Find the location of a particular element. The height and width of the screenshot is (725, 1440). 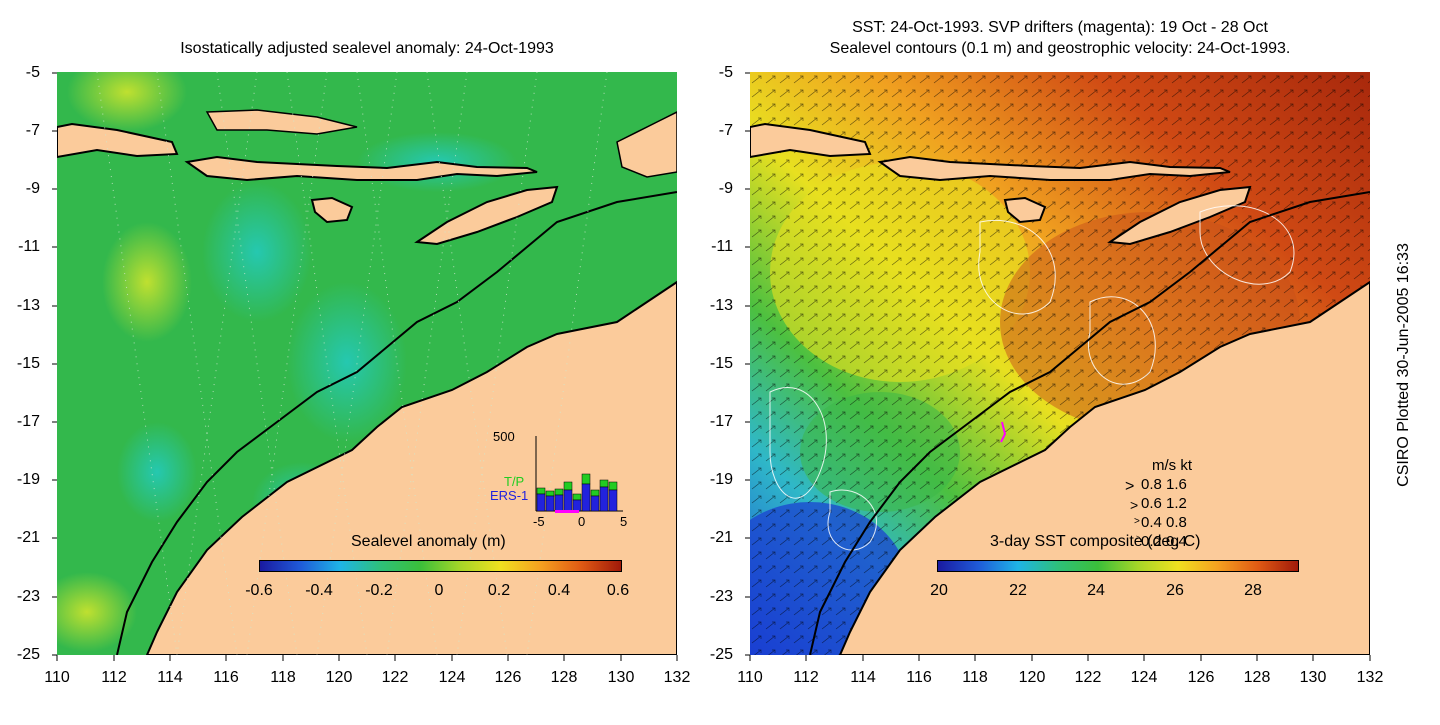

sealevel-colorbar-tick: -0.2 is located at coordinates (379, 590).